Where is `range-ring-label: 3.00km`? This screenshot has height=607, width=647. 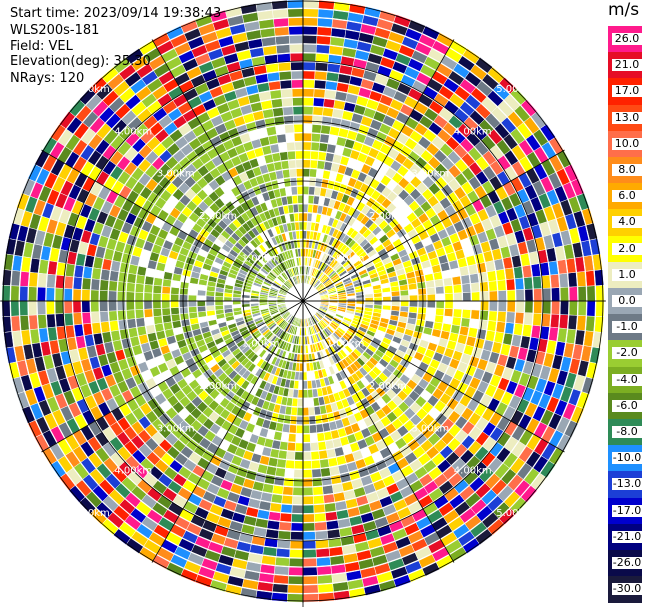
range-ring-label: 3.00km is located at coordinates (176, 428).